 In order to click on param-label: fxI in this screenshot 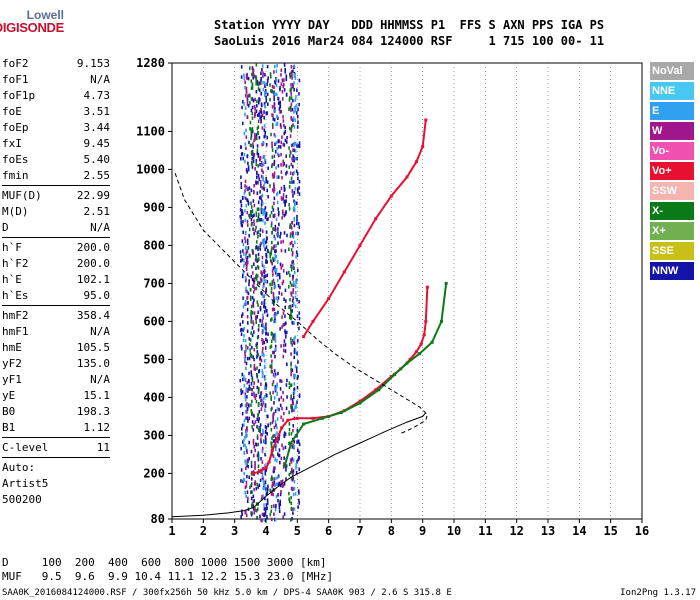, I will do `click(12, 143)`.